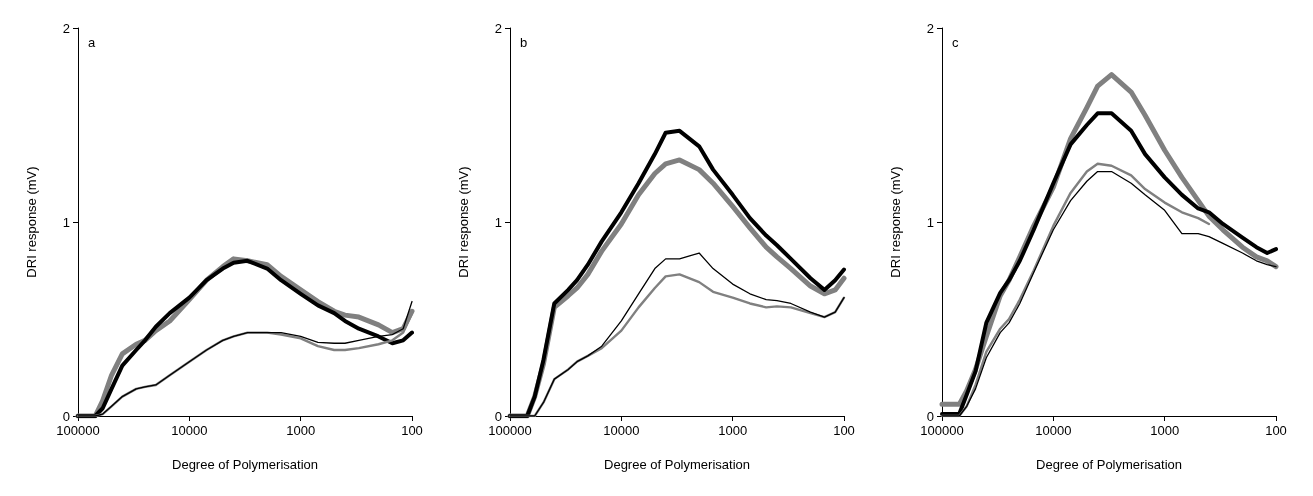 The image size is (1313, 496). I want to click on annotation: c, so click(955, 42).